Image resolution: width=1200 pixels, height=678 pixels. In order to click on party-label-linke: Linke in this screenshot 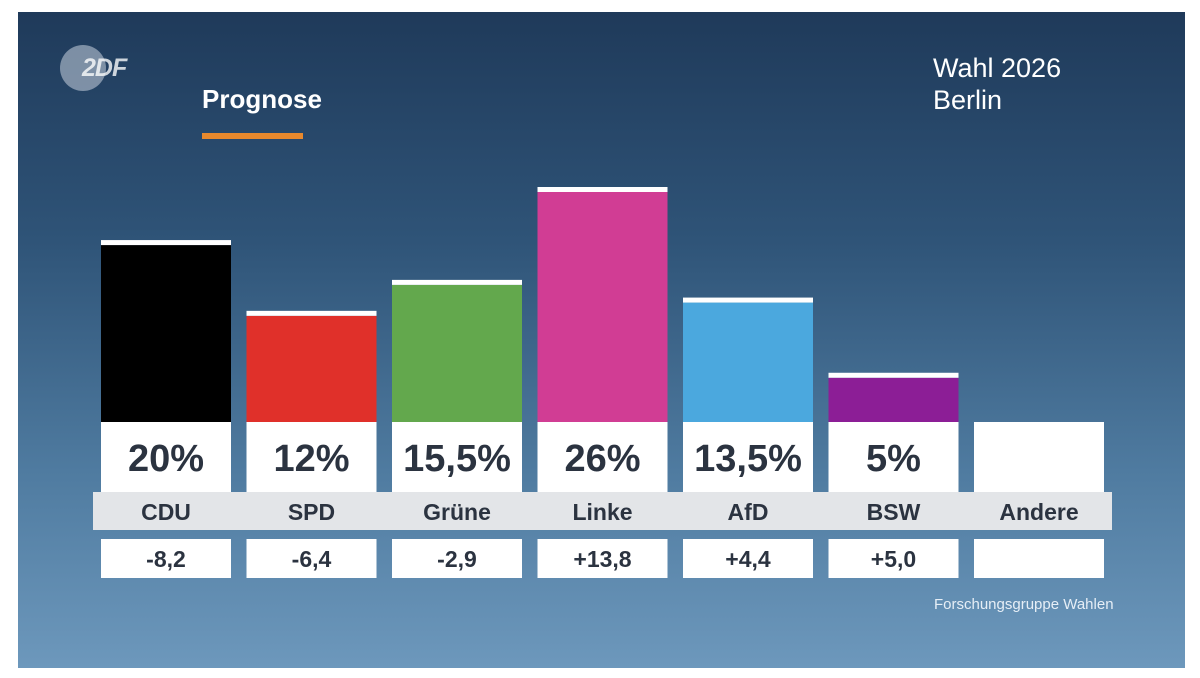, I will do `click(602, 512)`.